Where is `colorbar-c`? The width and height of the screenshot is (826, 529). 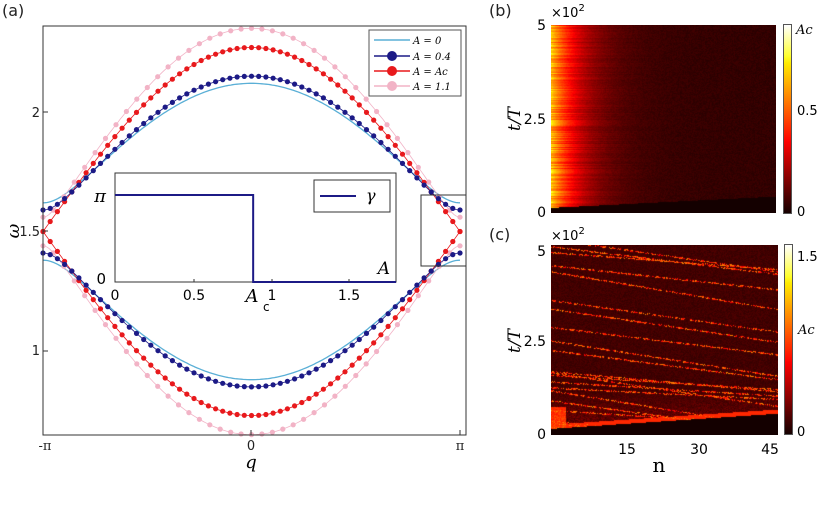
colorbar-c is located at coordinates (788, 339).